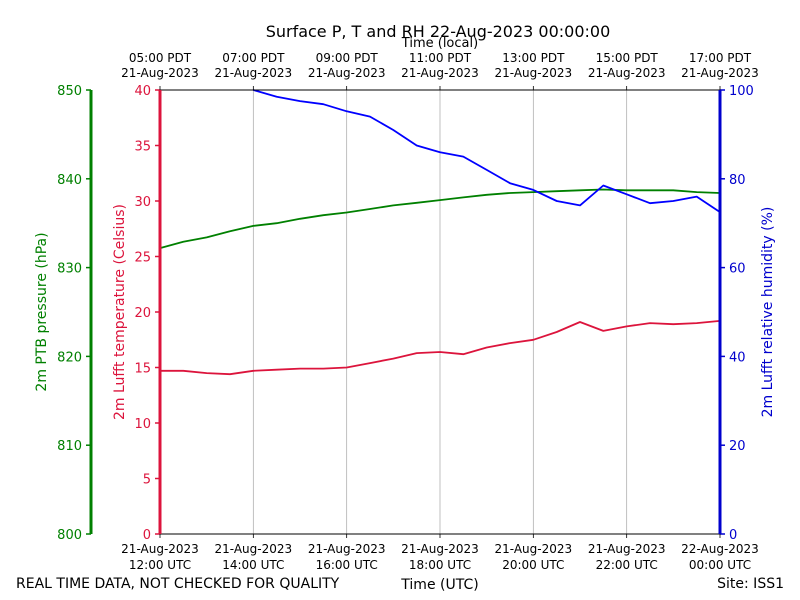 Image resolution: width=800 pixels, height=600 pixels. What do you see at coordinates (438, 31) in the screenshot?
I see `chart-title: Surface P, T and RH 22-Aug-2023 00:00:00` at bounding box center [438, 31].